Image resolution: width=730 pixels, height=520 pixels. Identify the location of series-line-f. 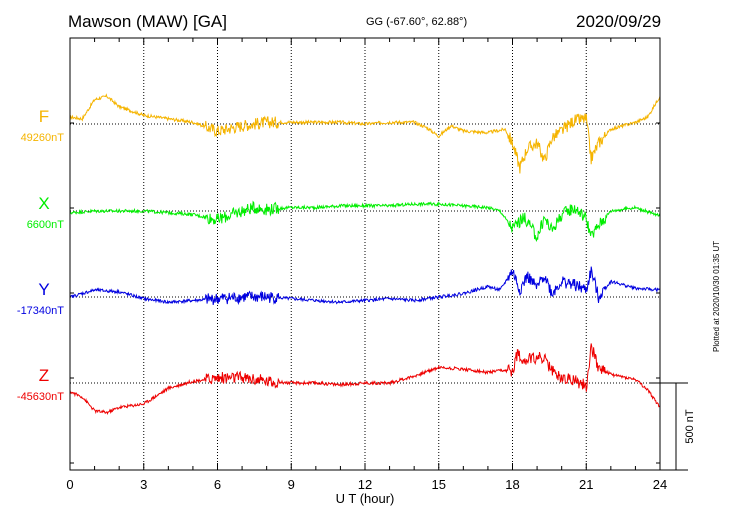
(365, 133).